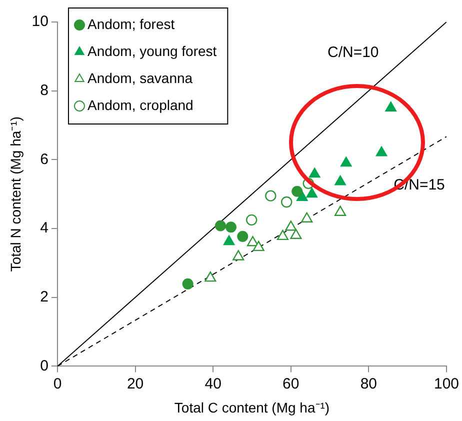  What do you see at coordinates (15, 194) in the screenshot?
I see `y-axis-title: Total N content (Mg ha⁻¹)` at bounding box center [15, 194].